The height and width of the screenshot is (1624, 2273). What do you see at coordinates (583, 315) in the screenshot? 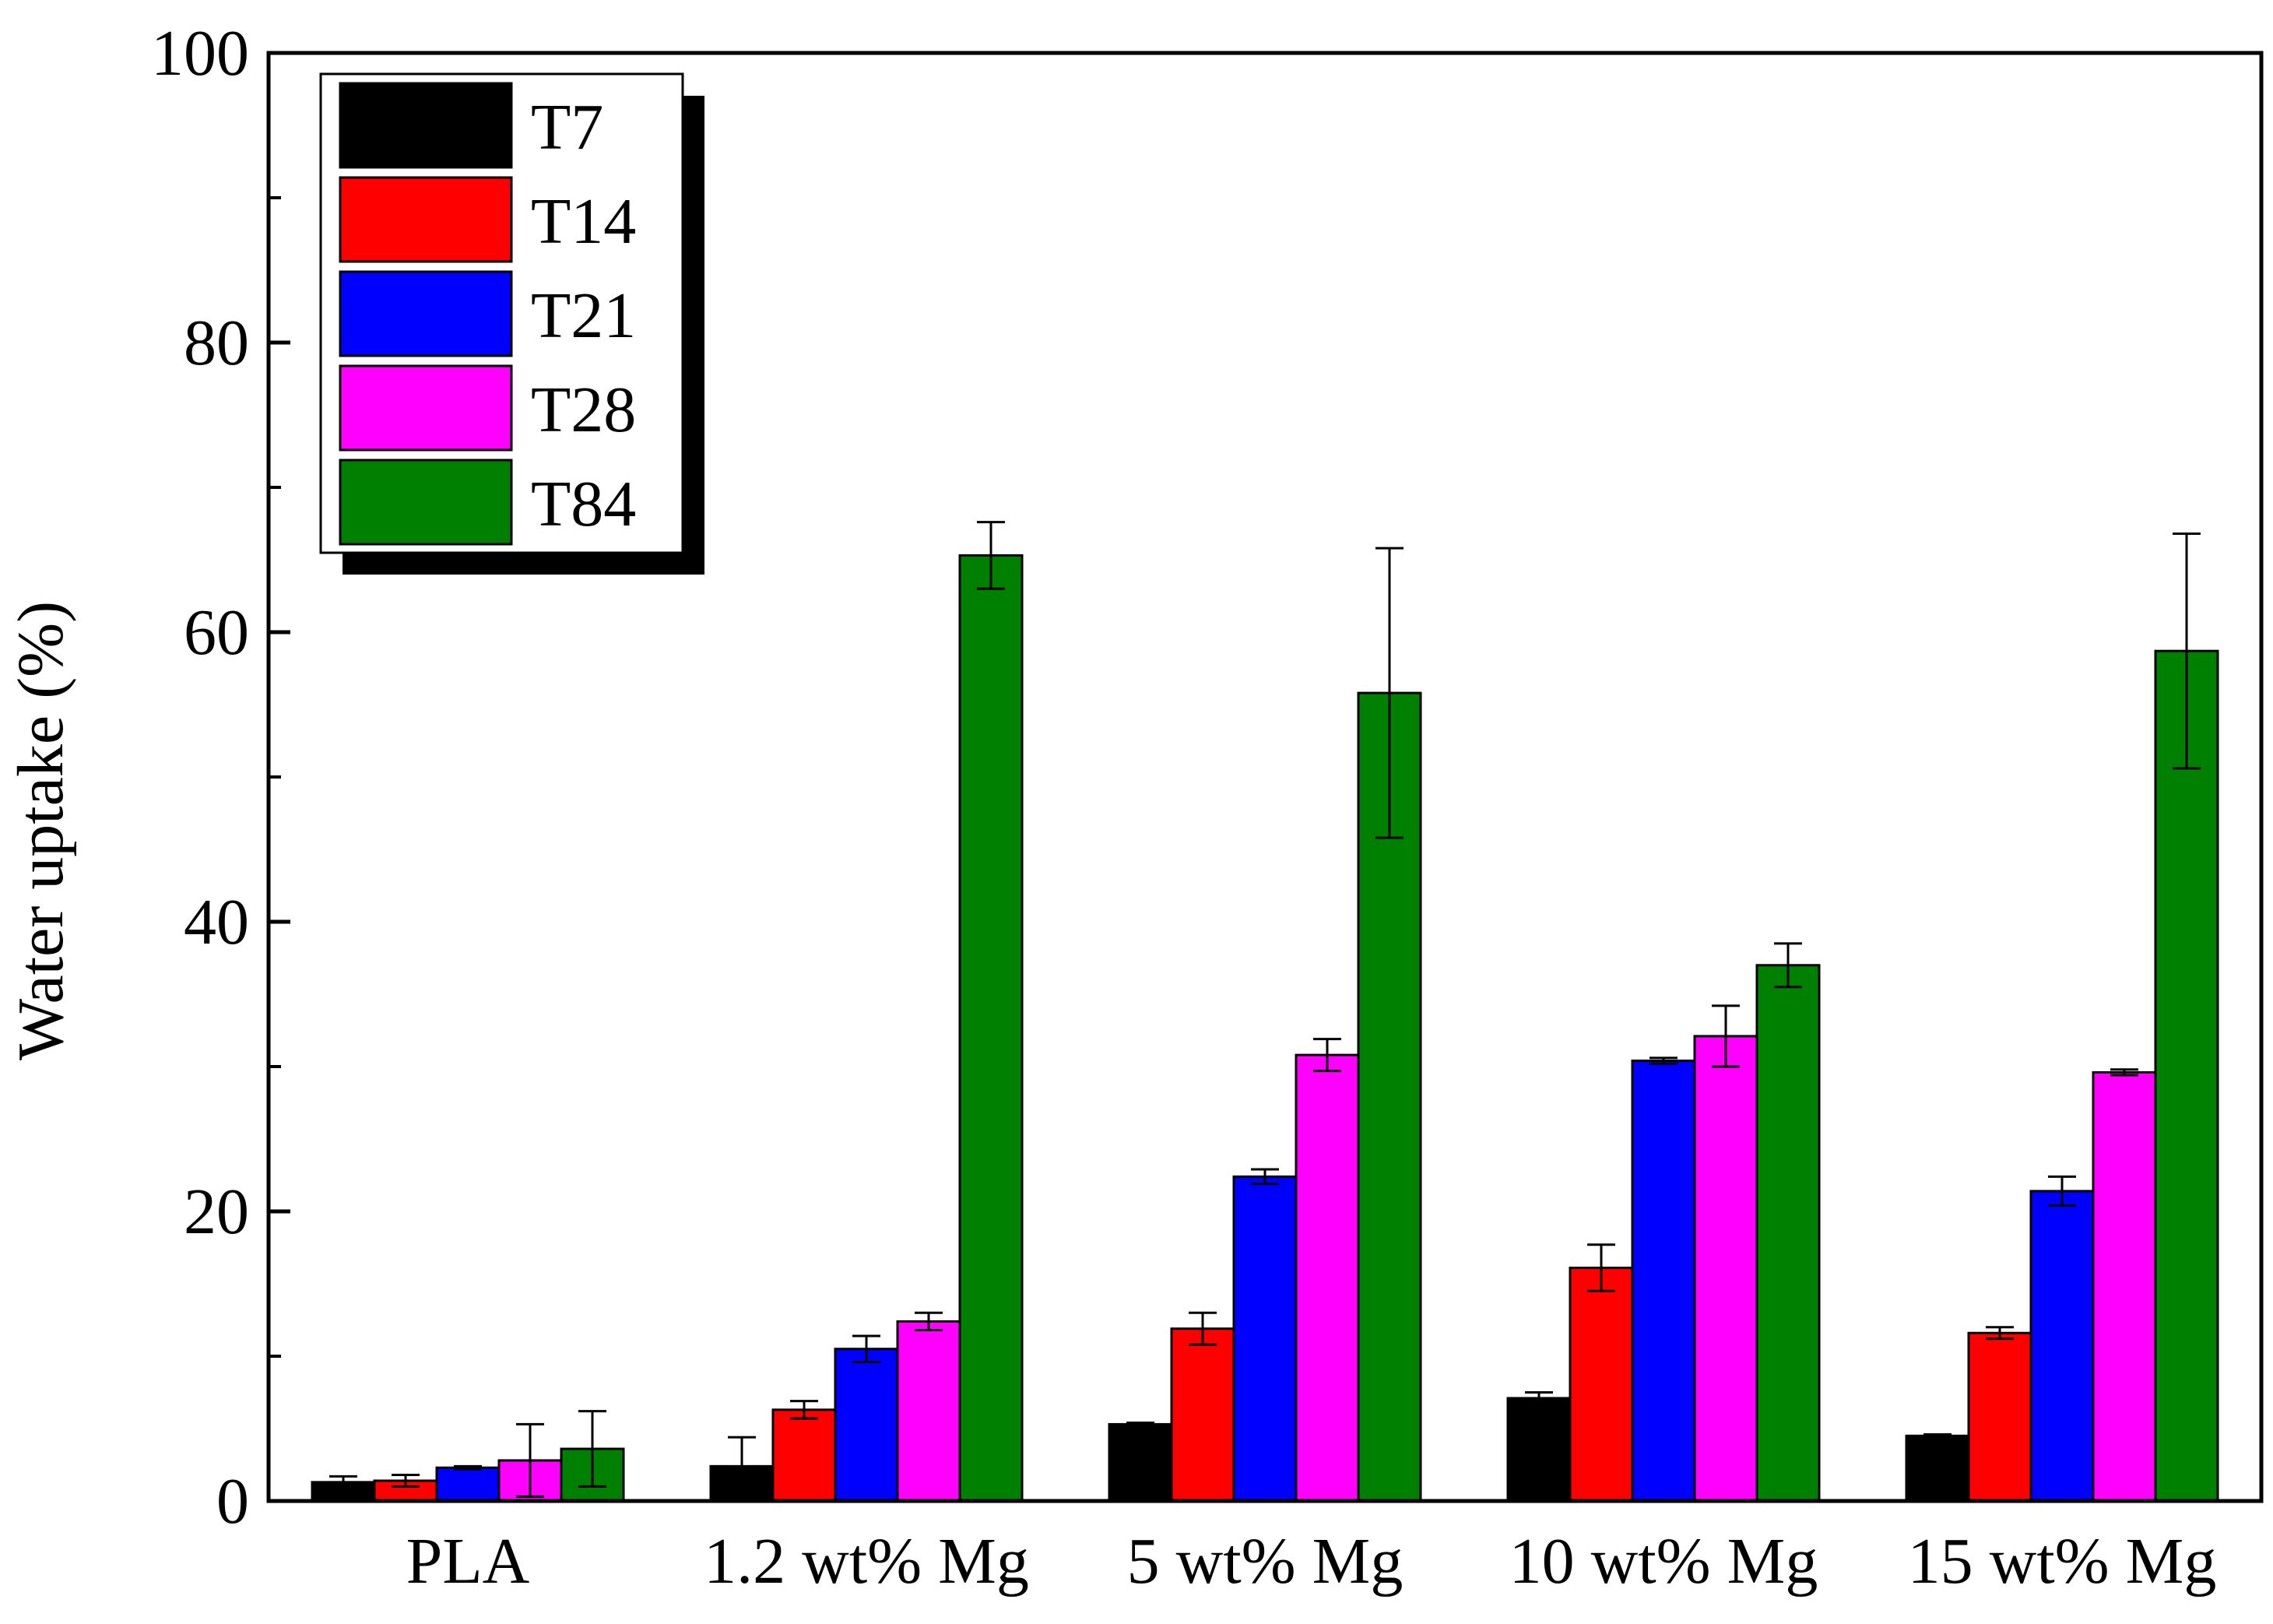
I see `legend-label-t21: T21` at bounding box center [583, 315].